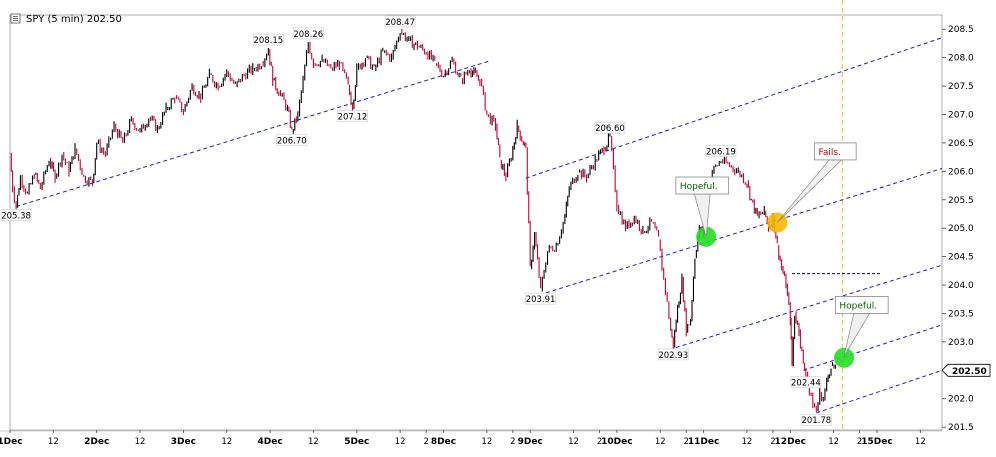 The image size is (996, 457). I want to click on x-date-label: 9Dec, so click(530, 442).